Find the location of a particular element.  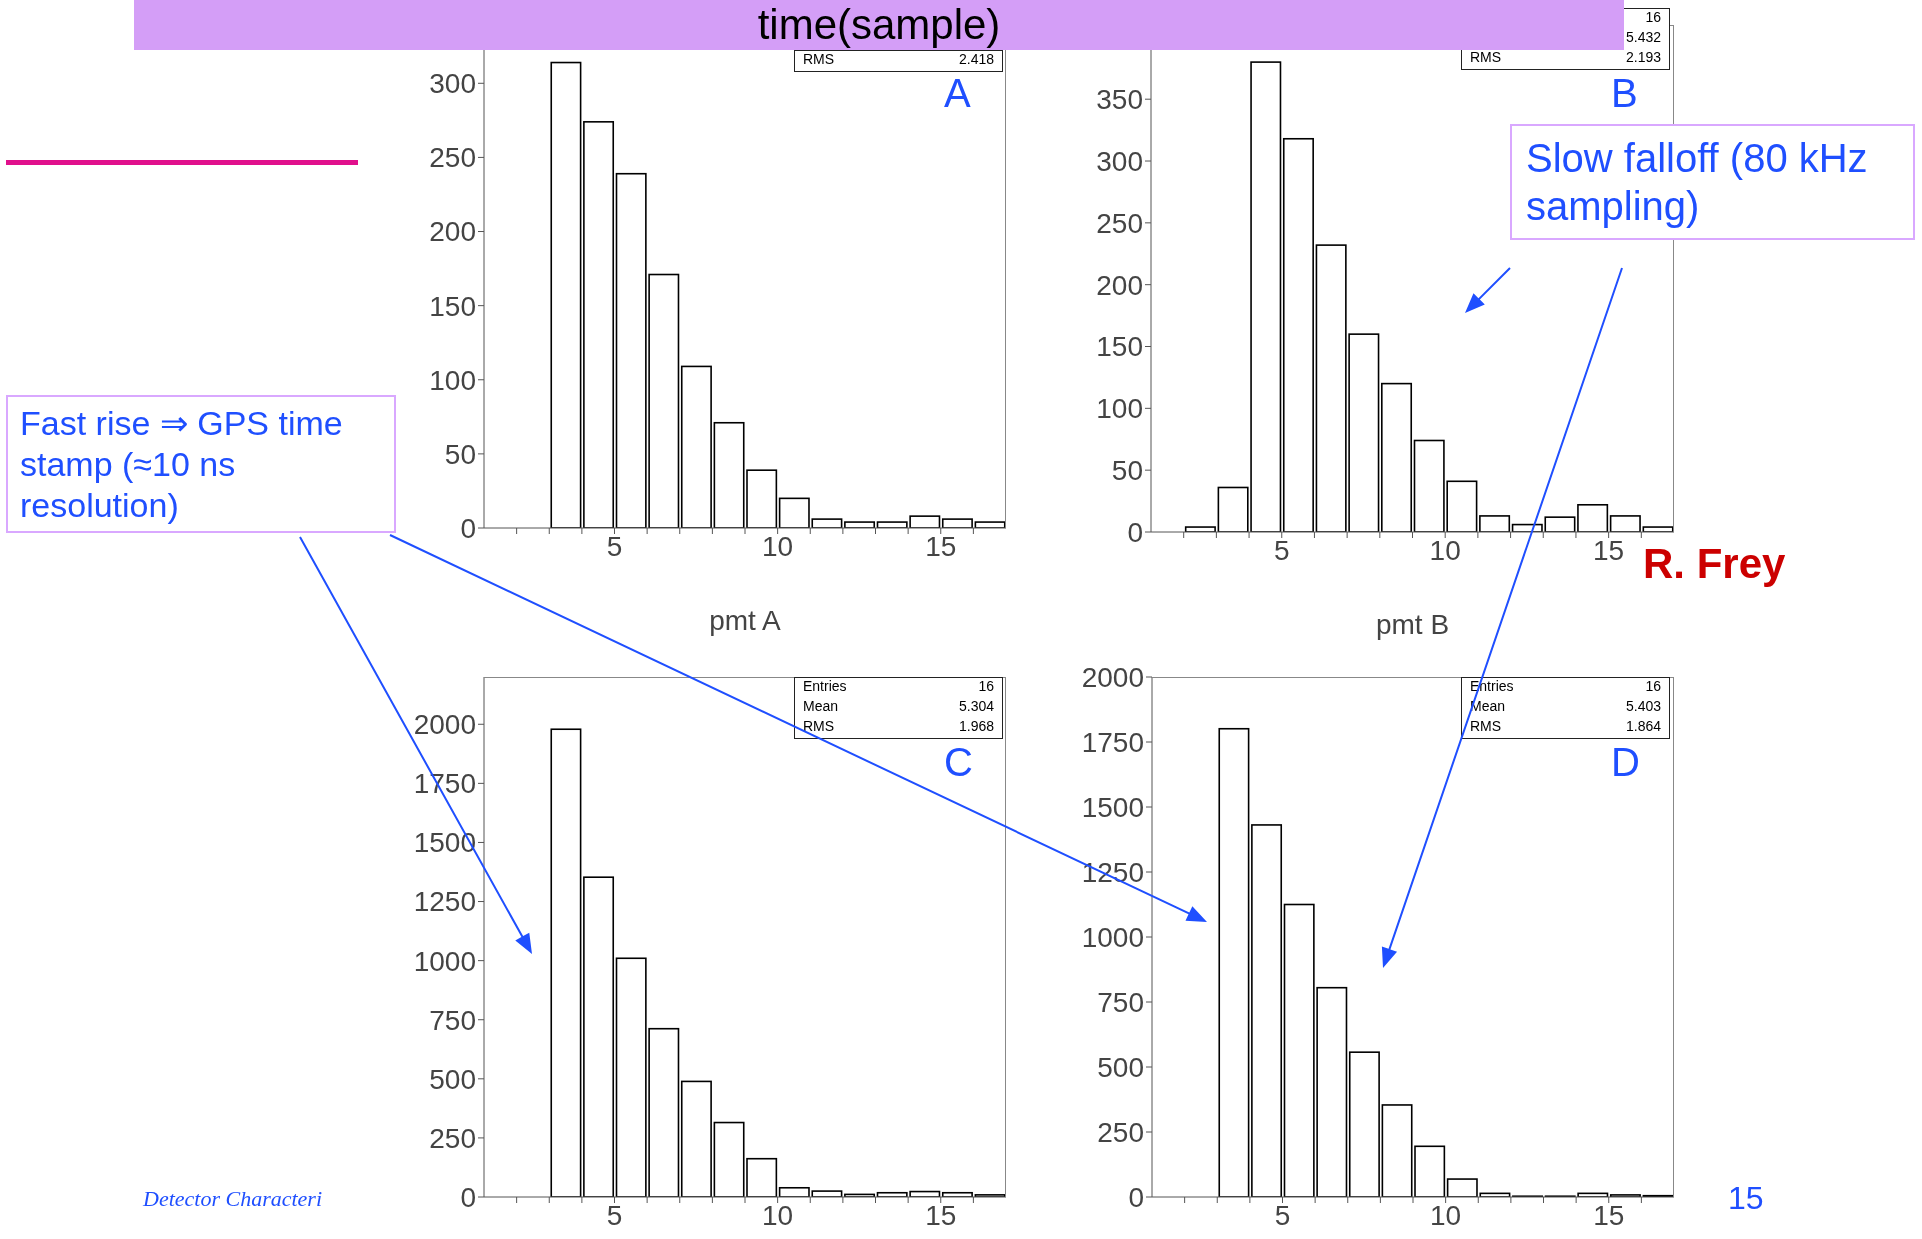

text: Detector Characteri is located at coordinates (233, 1199).